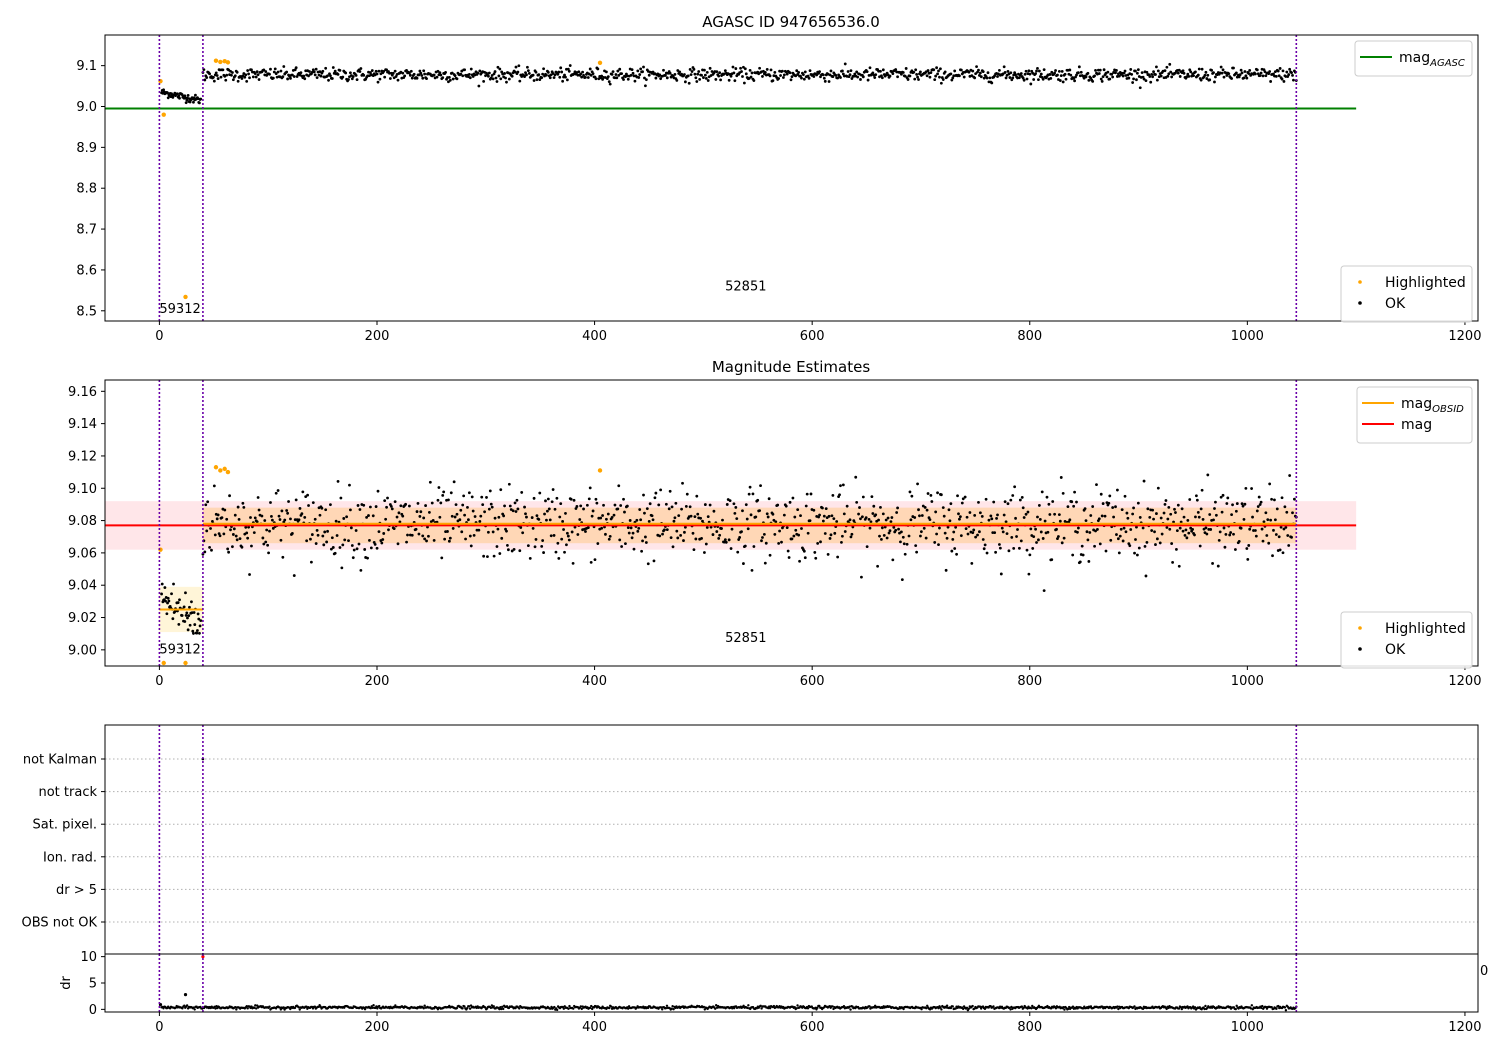 This screenshot has height=1050, width=1500. Describe the element at coordinates (594, 336) in the screenshot. I see `x-tick-label: 400` at that location.